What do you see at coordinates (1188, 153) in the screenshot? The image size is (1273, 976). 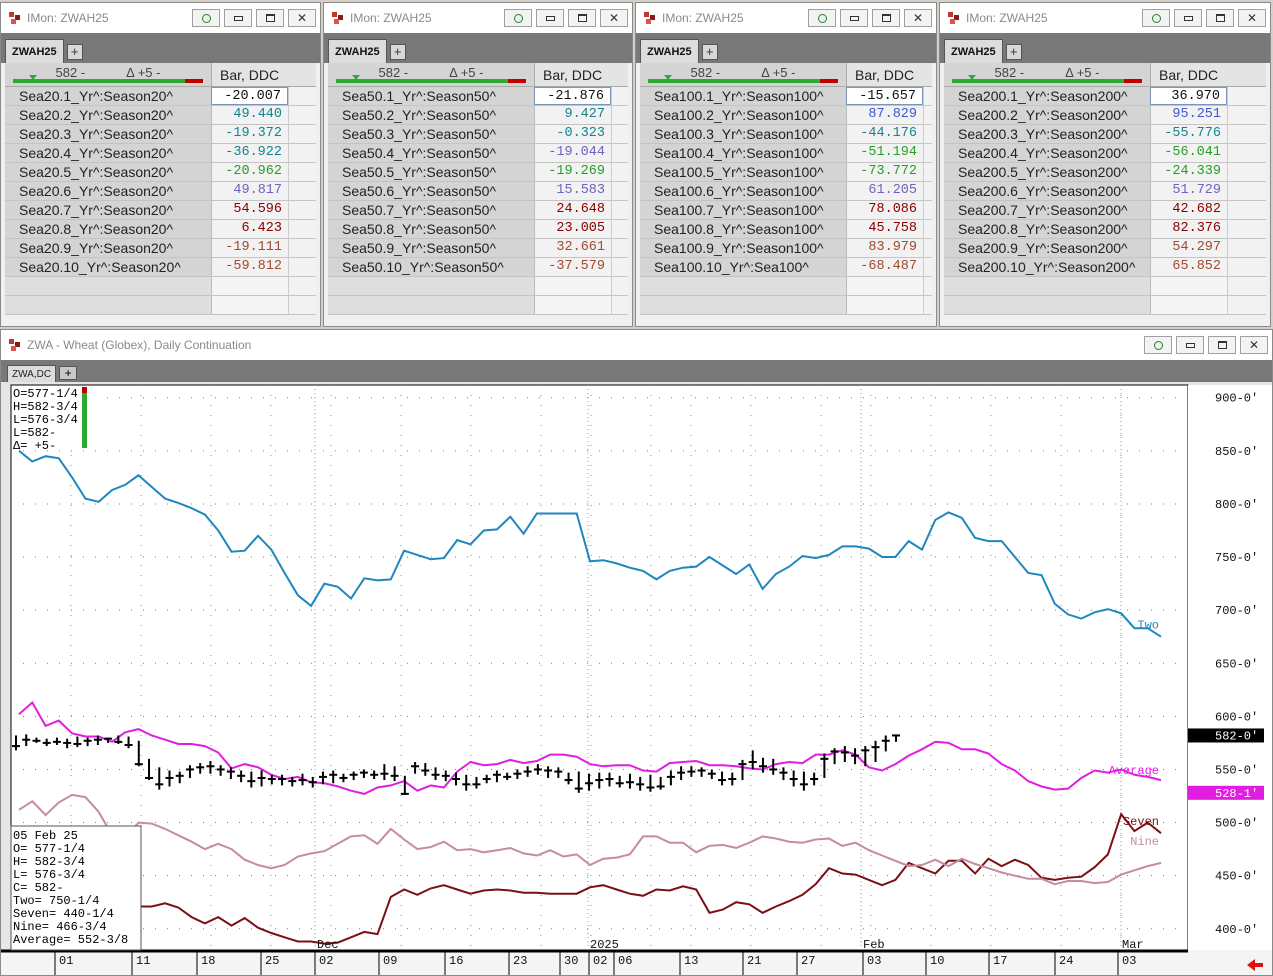 I see `study-value: -56.041` at bounding box center [1188, 153].